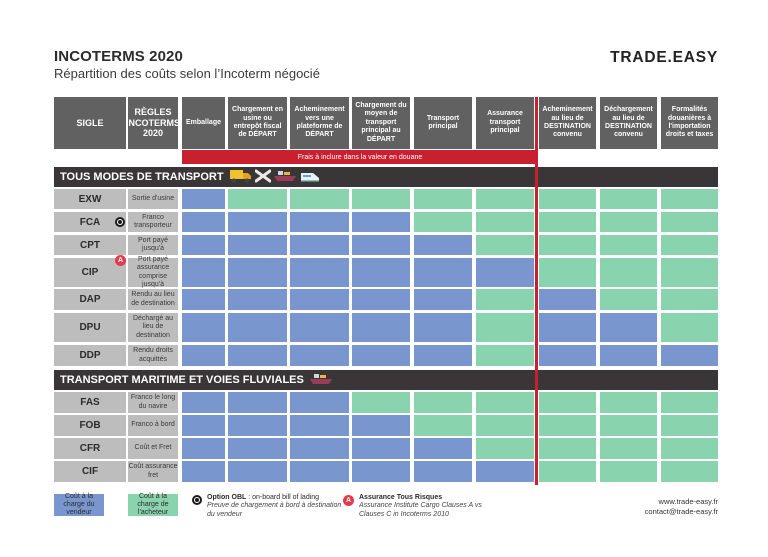 This screenshot has height=557, width=768. I want to click on legend-obl-text: : on-board bill of lading, so click(283, 497).